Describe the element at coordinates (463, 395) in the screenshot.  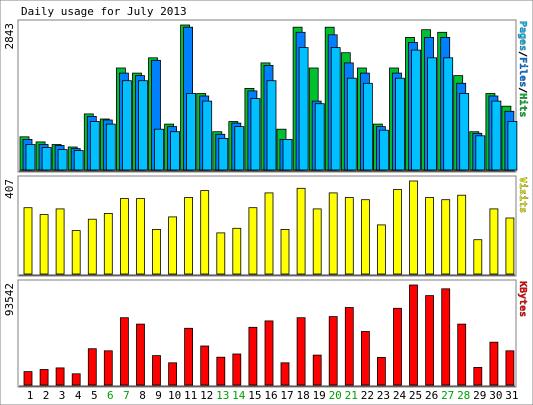
I see `day-label-28: 28` at that location.